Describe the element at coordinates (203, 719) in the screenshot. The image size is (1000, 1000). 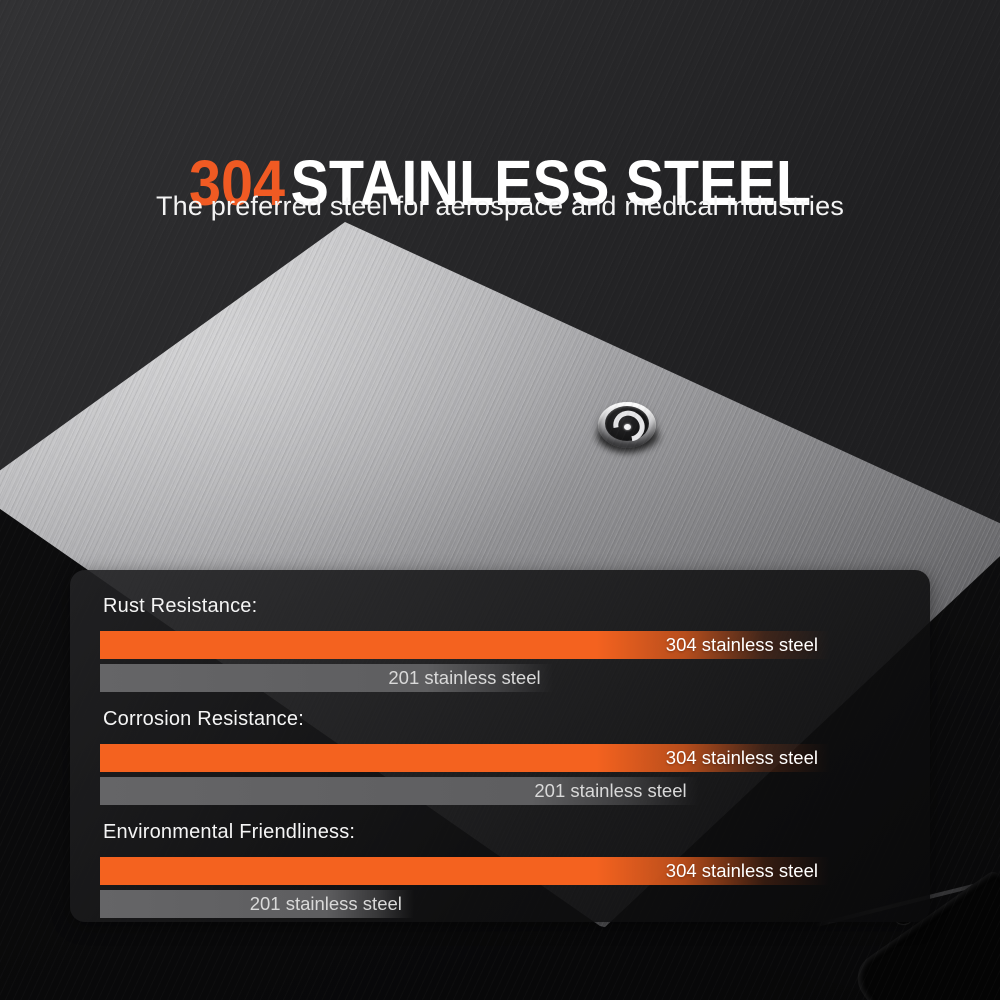
I see `section-label: Corrosion Resistance:` at that location.